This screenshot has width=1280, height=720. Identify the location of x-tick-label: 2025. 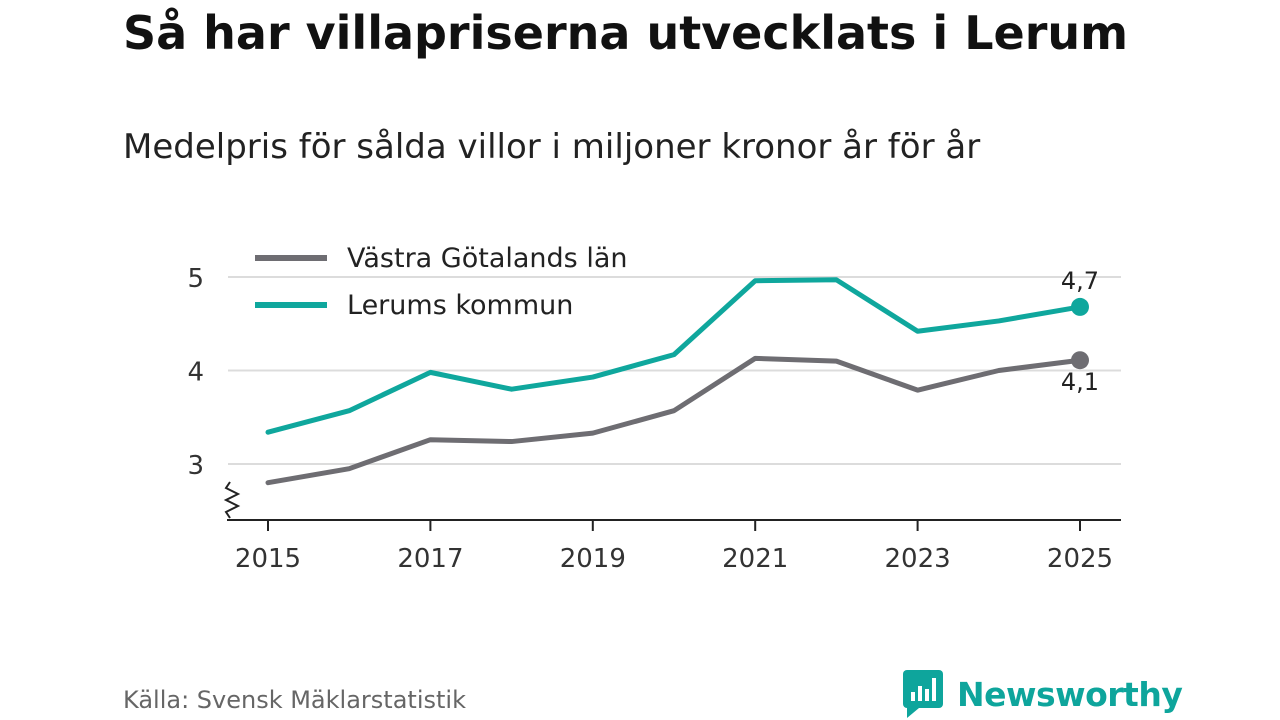
(1080, 559).